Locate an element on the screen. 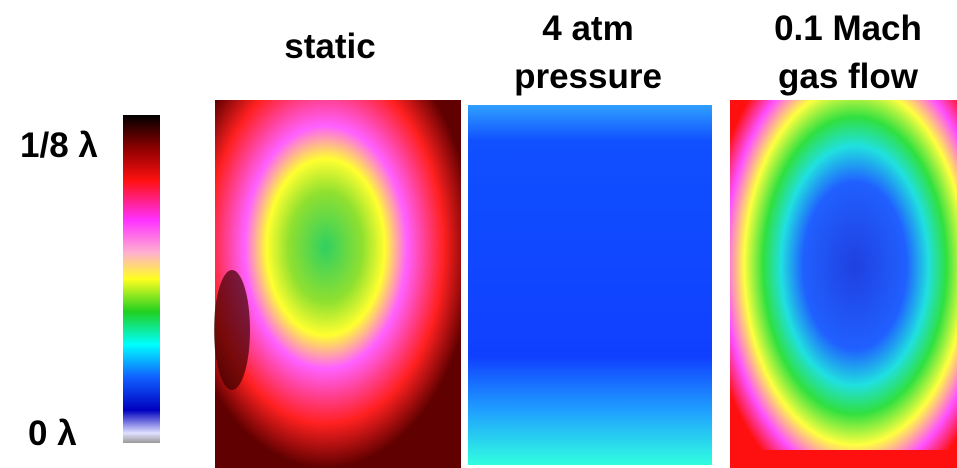 The image size is (957, 468). colorbar is located at coordinates (141, 279).